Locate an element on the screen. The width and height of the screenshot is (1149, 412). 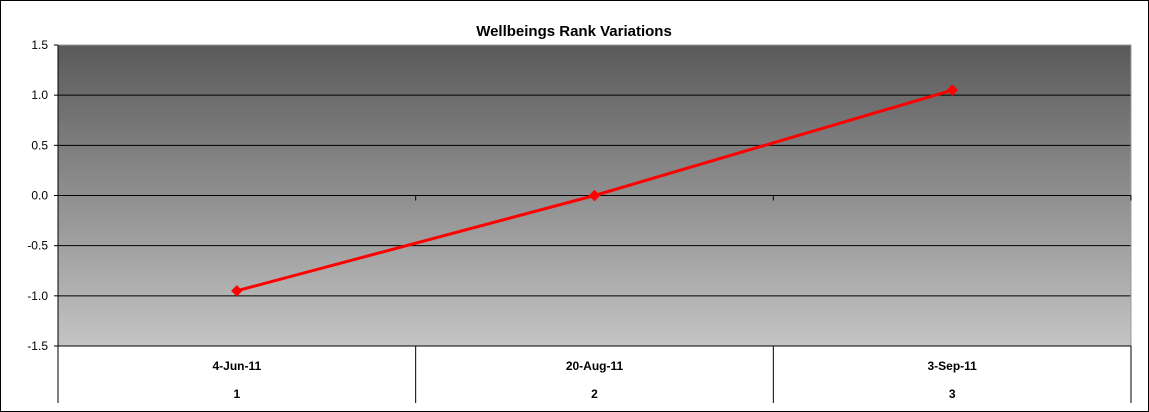
x-category-label: 20-Aug-11 is located at coordinates (595, 366).